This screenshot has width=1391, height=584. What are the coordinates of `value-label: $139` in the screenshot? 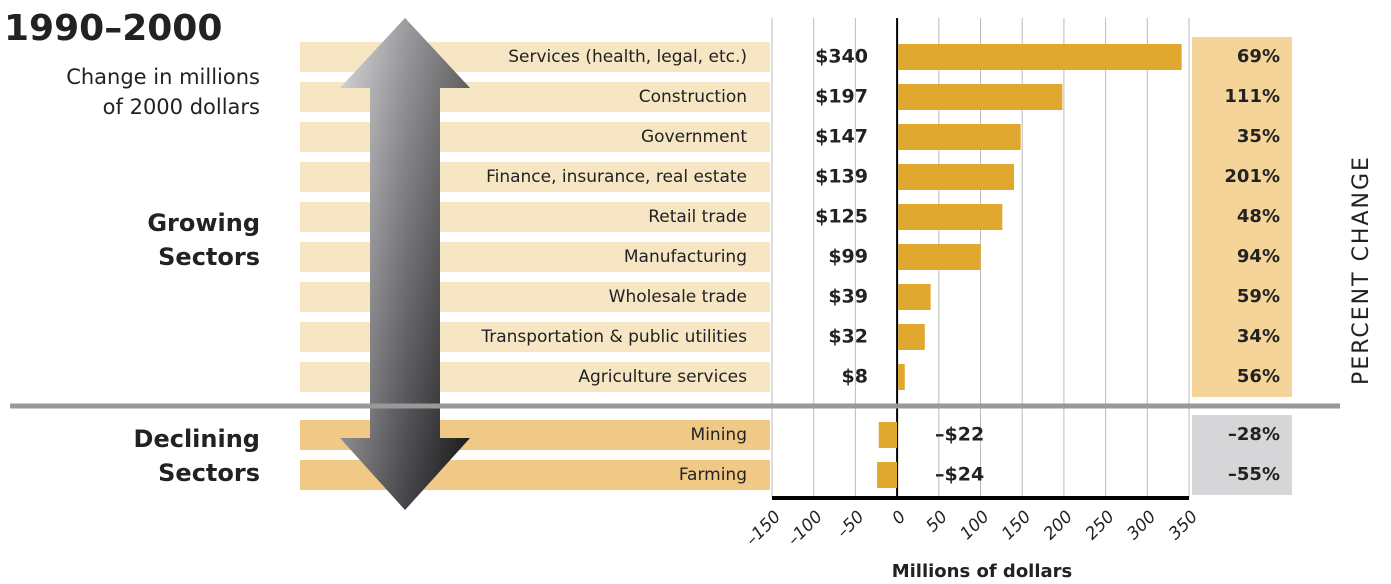 It's located at (841, 177).